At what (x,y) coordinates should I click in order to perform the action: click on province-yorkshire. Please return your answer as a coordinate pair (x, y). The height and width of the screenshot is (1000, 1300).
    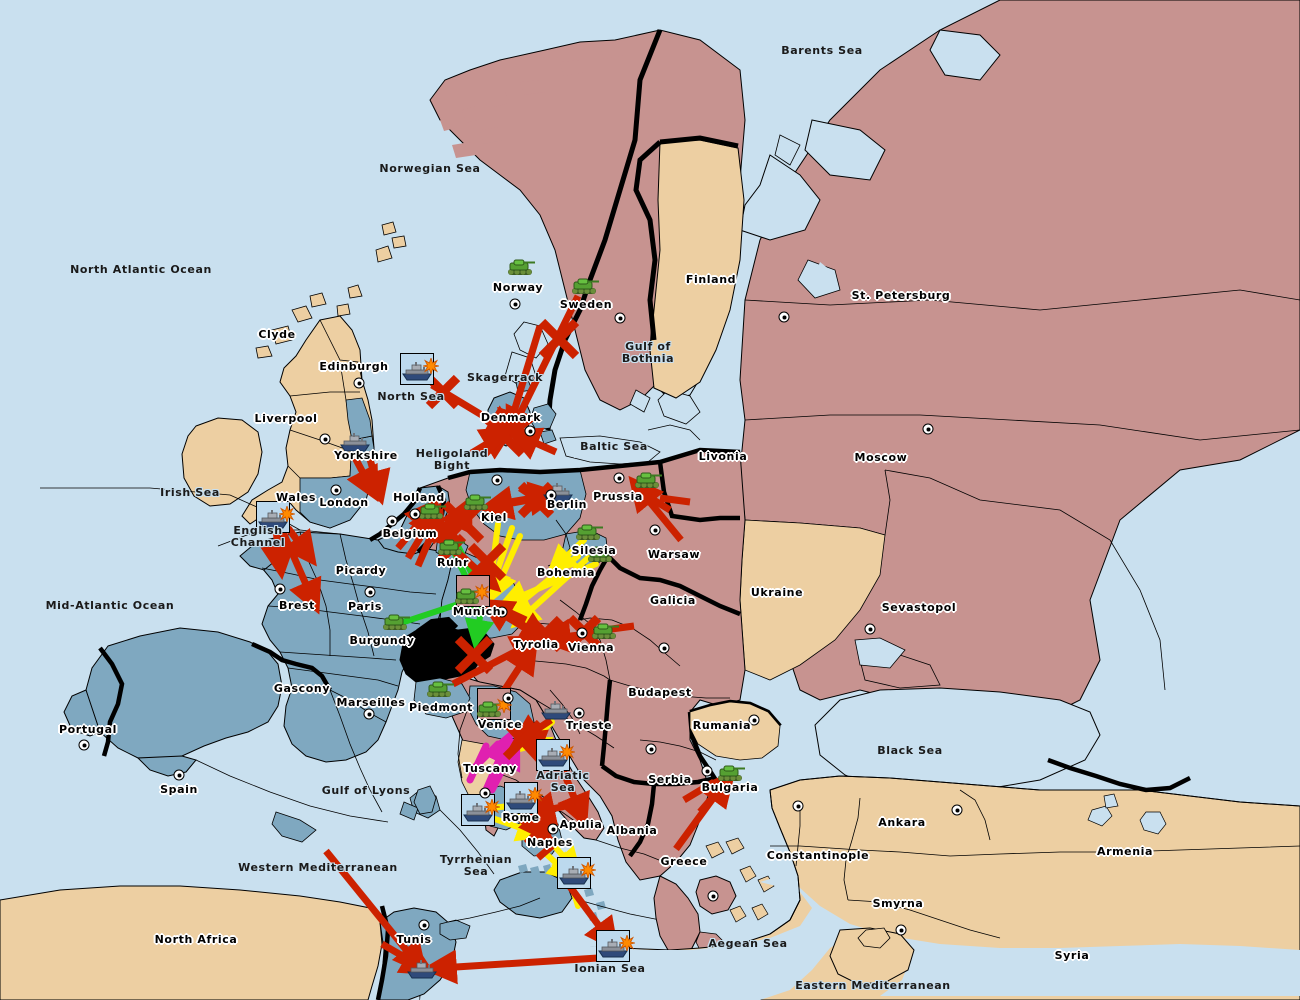
    Looking at the image, I should click on (359, 419).